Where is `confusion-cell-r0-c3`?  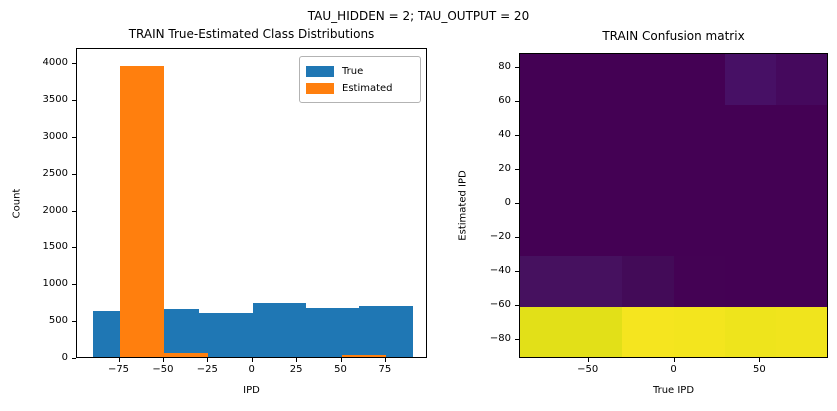
confusion-cell-r0-c3 is located at coordinates (699, 79).